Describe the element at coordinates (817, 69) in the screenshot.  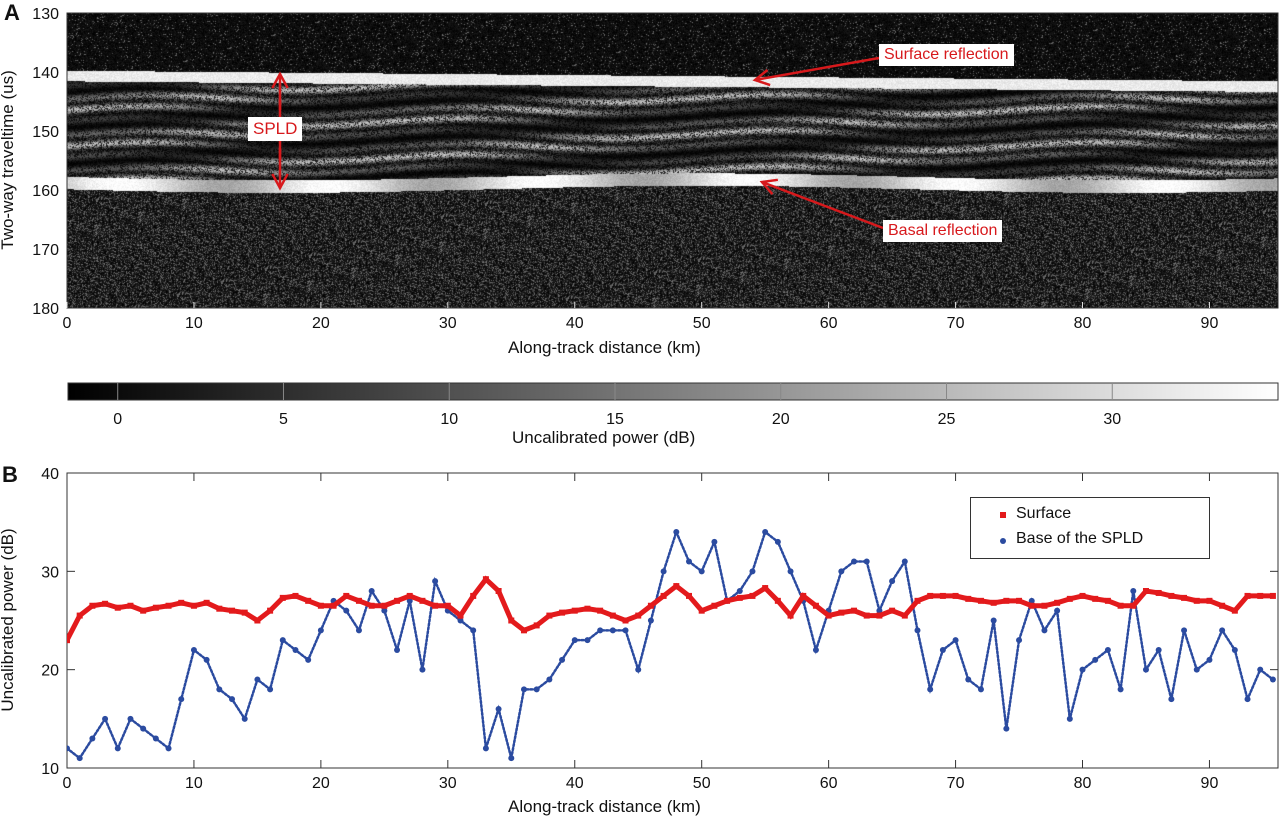
I see `surface-reflection-arrow` at that location.